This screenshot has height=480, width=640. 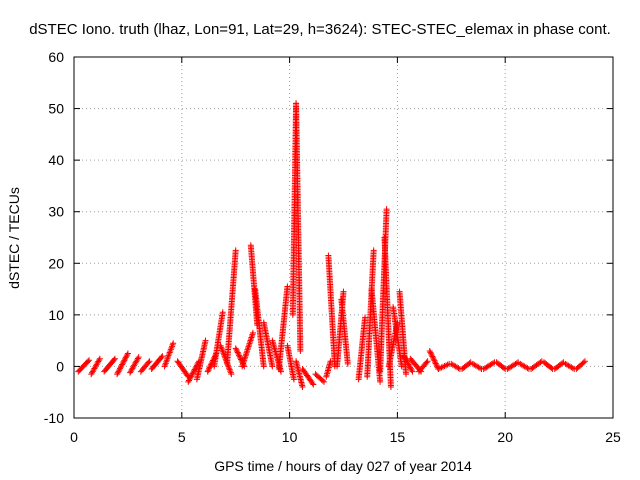 I want to click on y-tick-label: 50, so click(x=56, y=109).